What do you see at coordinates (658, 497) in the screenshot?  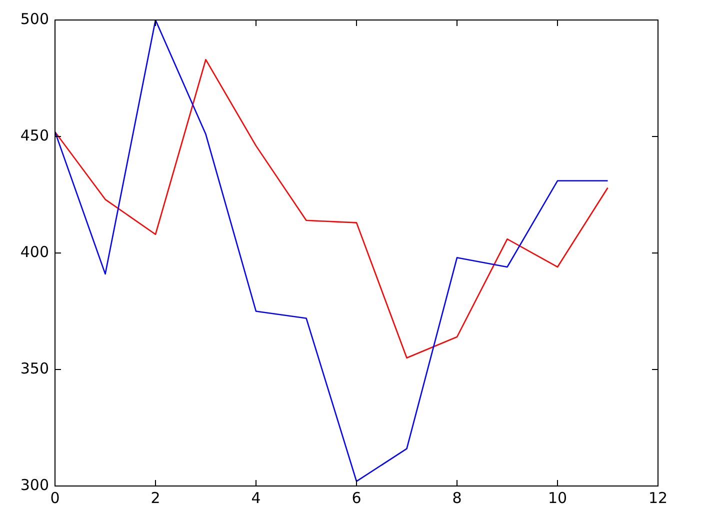 I see `x-tick-label: 12` at bounding box center [658, 497].